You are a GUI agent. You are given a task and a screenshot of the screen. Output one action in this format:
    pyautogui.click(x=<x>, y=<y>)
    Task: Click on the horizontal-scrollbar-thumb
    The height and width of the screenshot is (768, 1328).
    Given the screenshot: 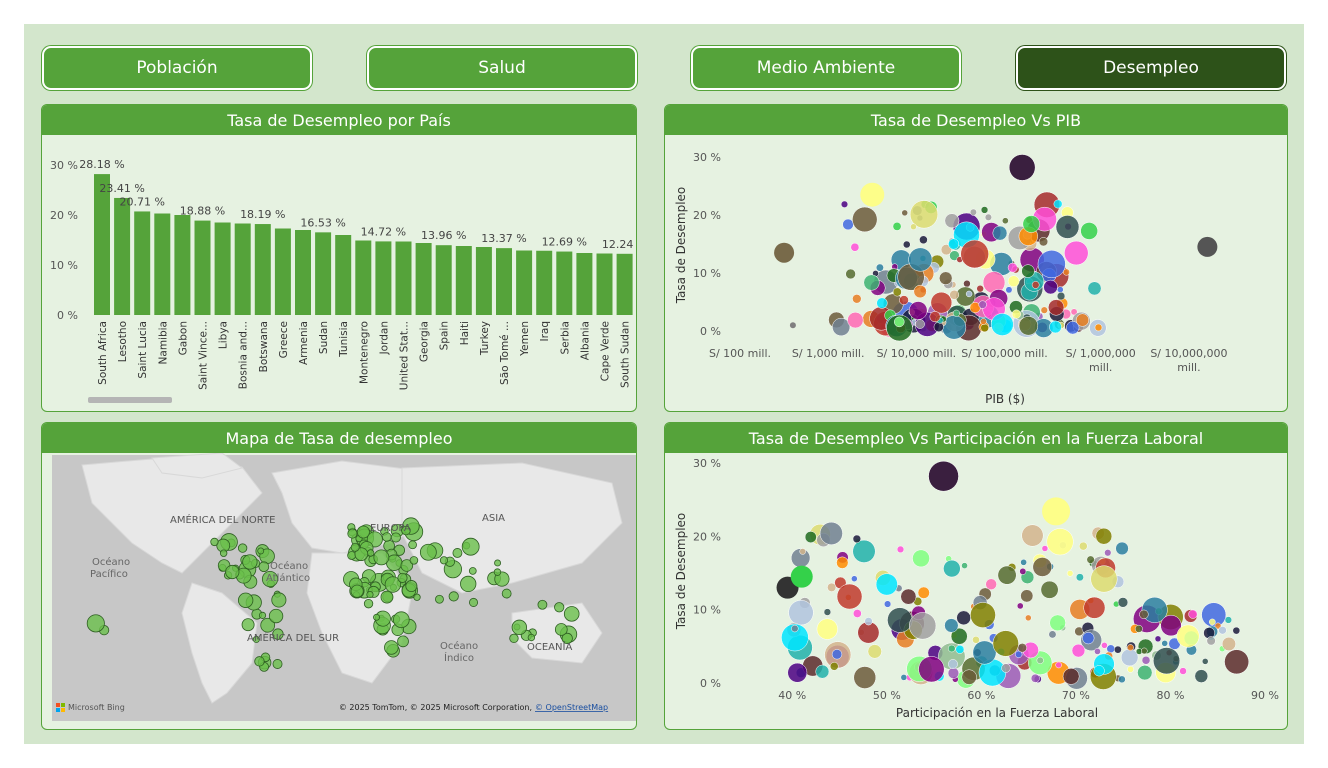 What is the action you would take?
    pyautogui.click(x=130, y=400)
    